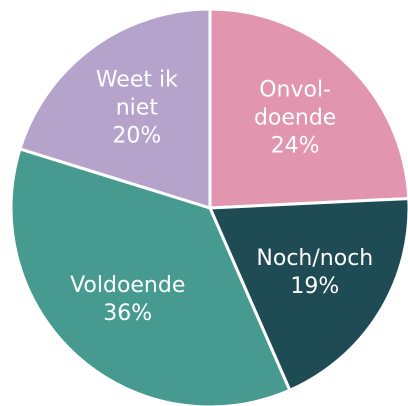 The width and height of the screenshot is (408, 406). What do you see at coordinates (127, 313) in the screenshot?
I see `slice-value-label: 36%` at bounding box center [127, 313].